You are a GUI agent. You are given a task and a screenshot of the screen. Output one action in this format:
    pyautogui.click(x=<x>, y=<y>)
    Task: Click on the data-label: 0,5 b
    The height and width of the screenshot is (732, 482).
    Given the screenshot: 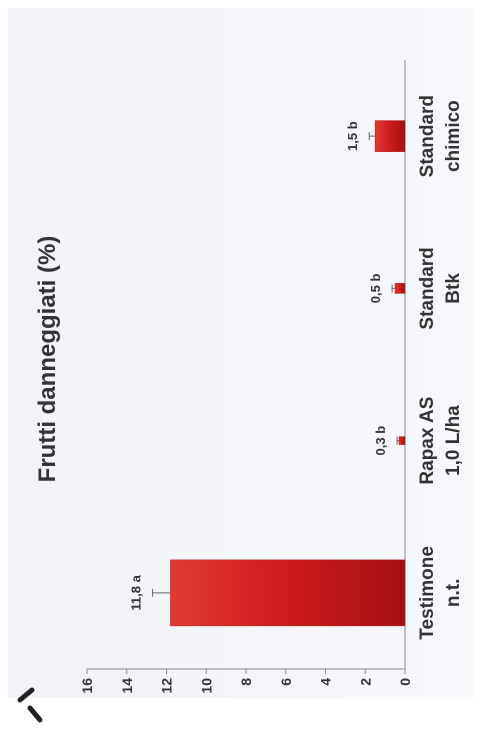 What is the action you would take?
    pyautogui.click(x=375, y=289)
    